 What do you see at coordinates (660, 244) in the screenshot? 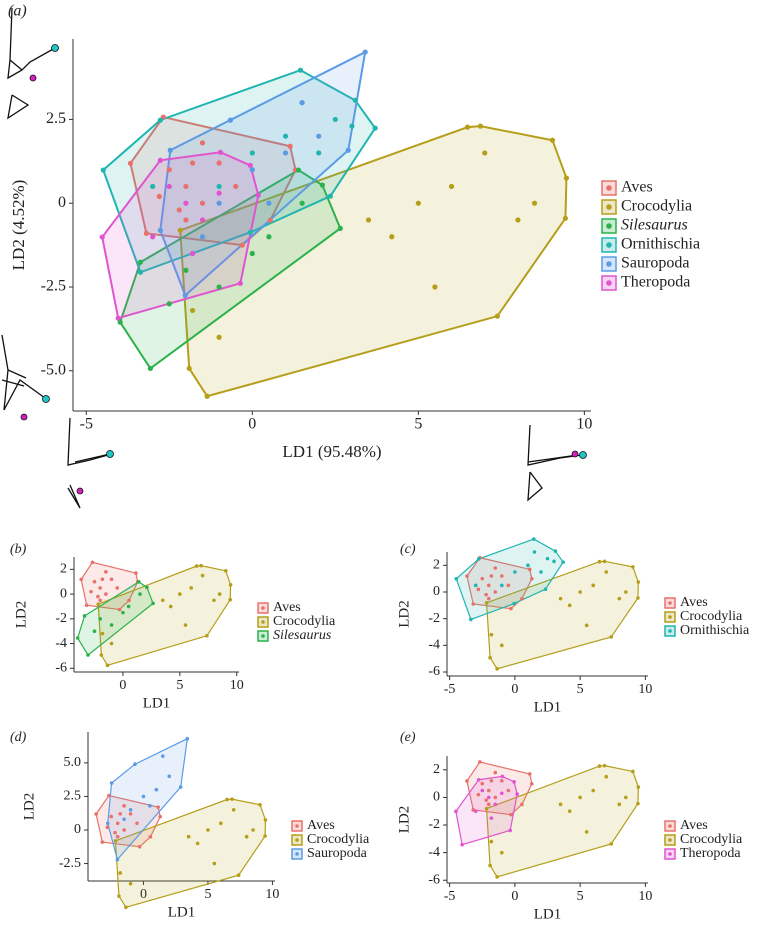
I see `legend-label: Ornithischia` at bounding box center [660, 244].